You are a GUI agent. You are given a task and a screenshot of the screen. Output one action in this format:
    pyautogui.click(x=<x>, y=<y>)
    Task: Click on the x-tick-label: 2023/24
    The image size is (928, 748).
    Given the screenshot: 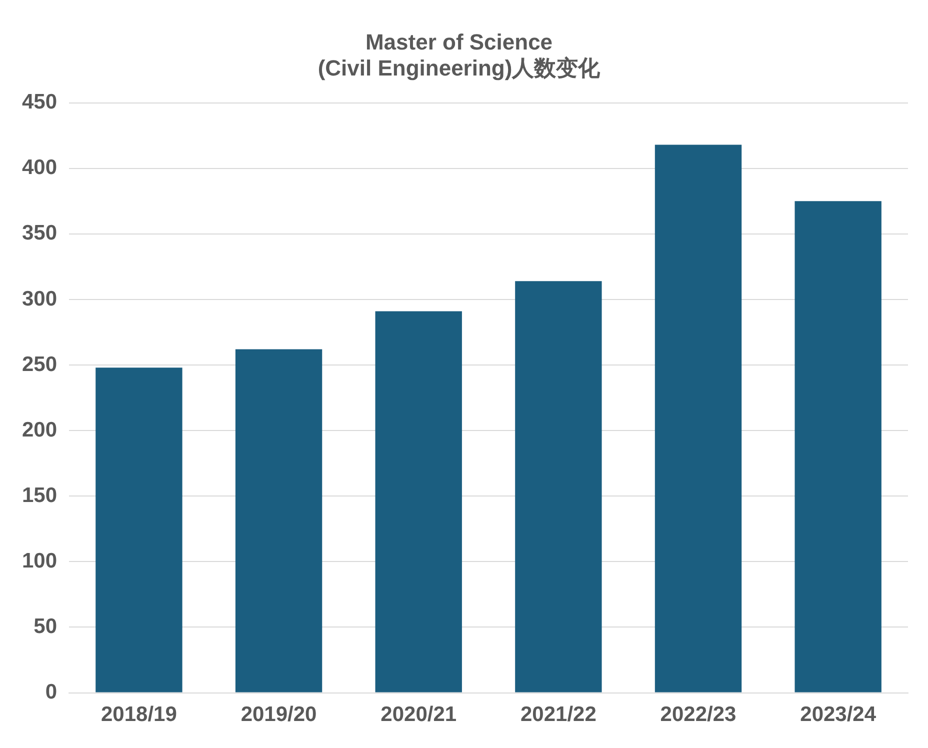 What is the action you would take?
    pyautogui.click(x=838, y=714)
    